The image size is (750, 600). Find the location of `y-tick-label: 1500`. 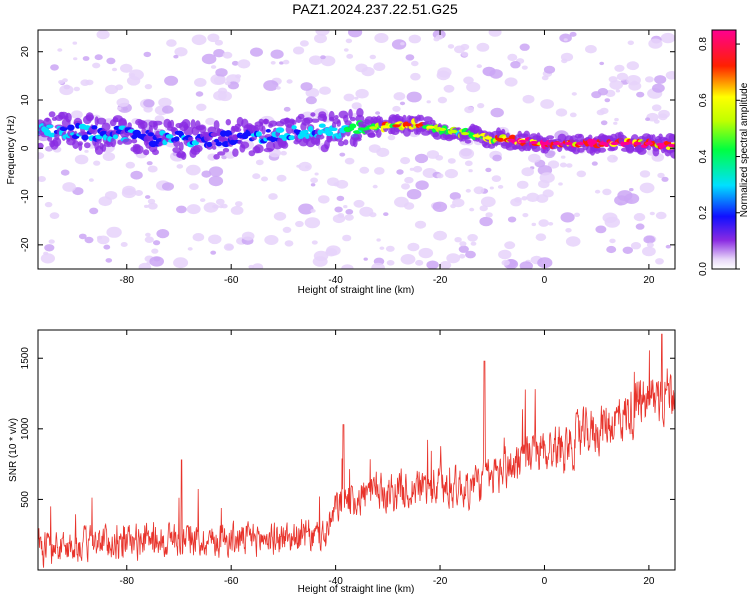

y-tick-label: 1500 is located at coordinates (25, 358).